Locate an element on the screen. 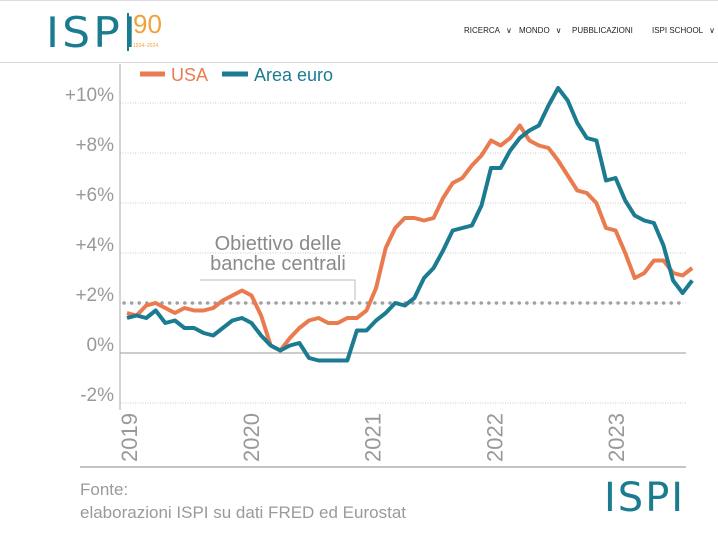  logo-years: 1934–2024 is located at coordinates (146, 46).